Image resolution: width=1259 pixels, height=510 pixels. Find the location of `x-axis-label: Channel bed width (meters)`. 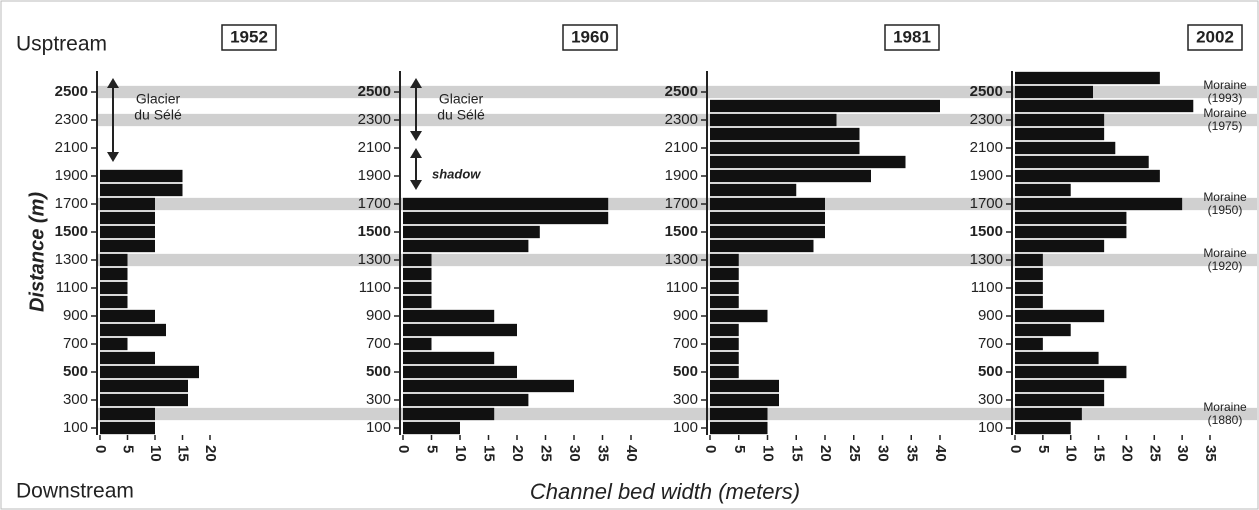

x-axis-label: Channel bed width (meters) is located at coordinates (665, 491).